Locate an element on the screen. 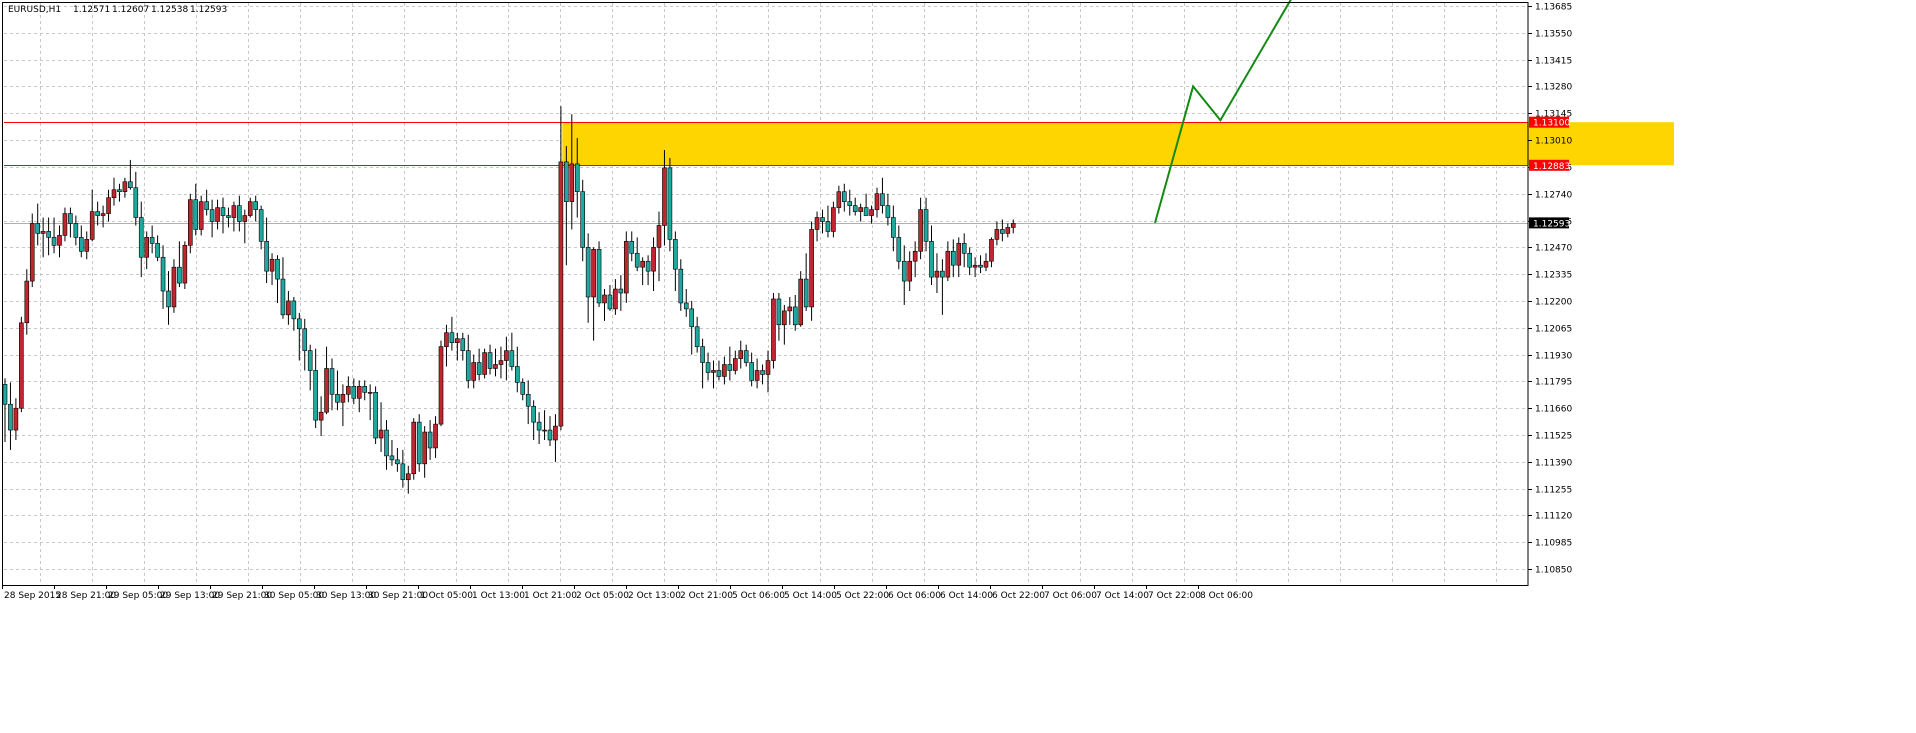 This screenshot has width=1916, height=733. x-tick-label: 5 Oct 22:00 is located at coordinates (862, 596).